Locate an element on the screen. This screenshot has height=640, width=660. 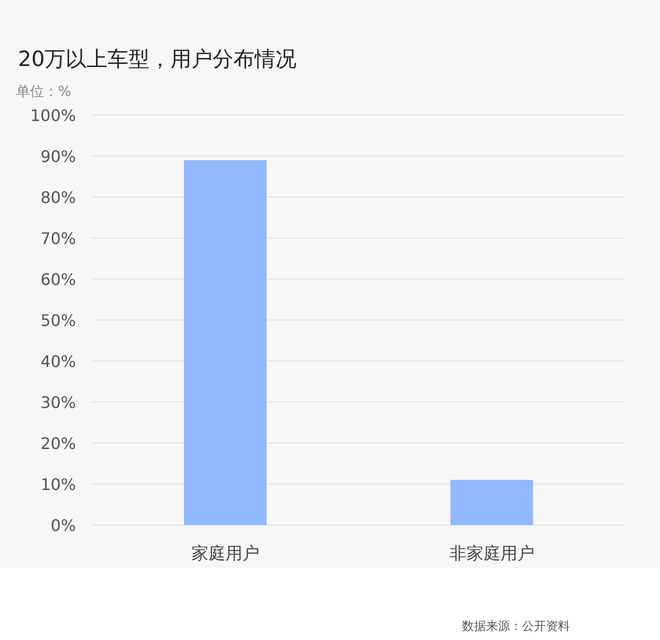
annotation: 数据来源：公开资料 is located at coordinates (516, 626).